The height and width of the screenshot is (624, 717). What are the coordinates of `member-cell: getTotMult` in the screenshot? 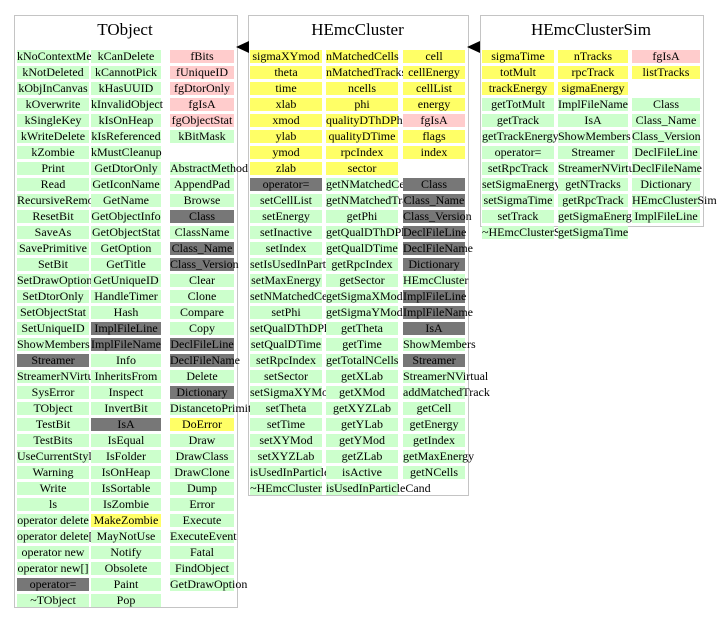 It's located at (518, 104).